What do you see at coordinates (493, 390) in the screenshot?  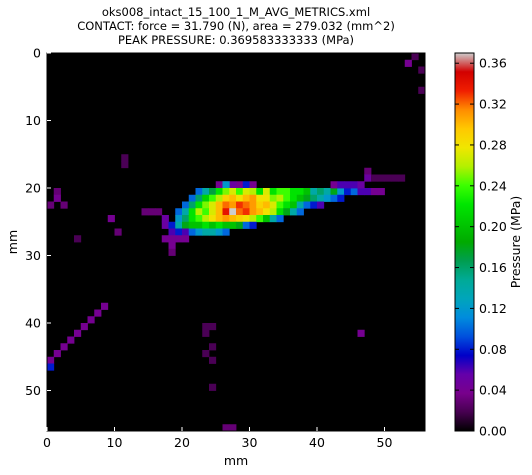 I see `colorbar-tick-label: 0.04` at bounding box center [493, 390].